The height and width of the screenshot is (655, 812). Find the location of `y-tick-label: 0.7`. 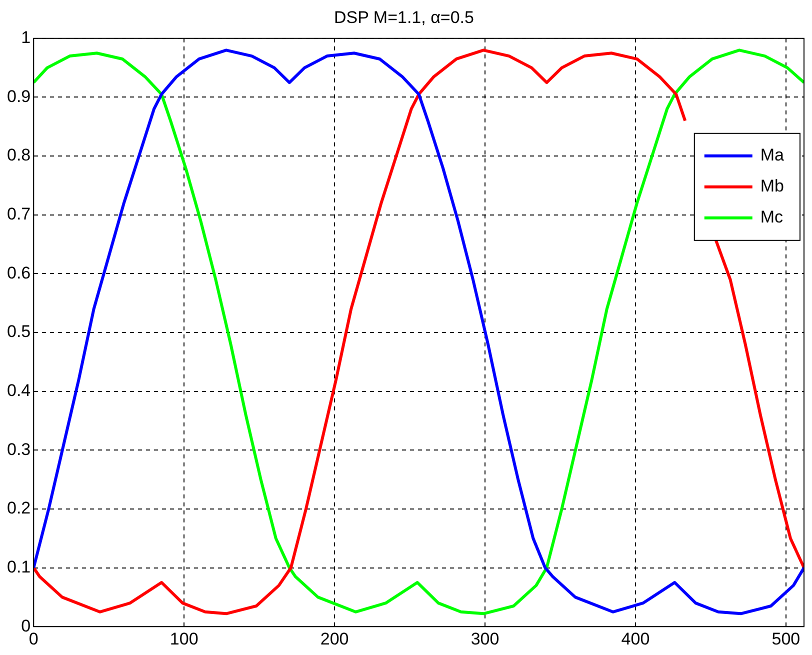

y-tick-label: 0.7 is located at coordinates (18, 214).